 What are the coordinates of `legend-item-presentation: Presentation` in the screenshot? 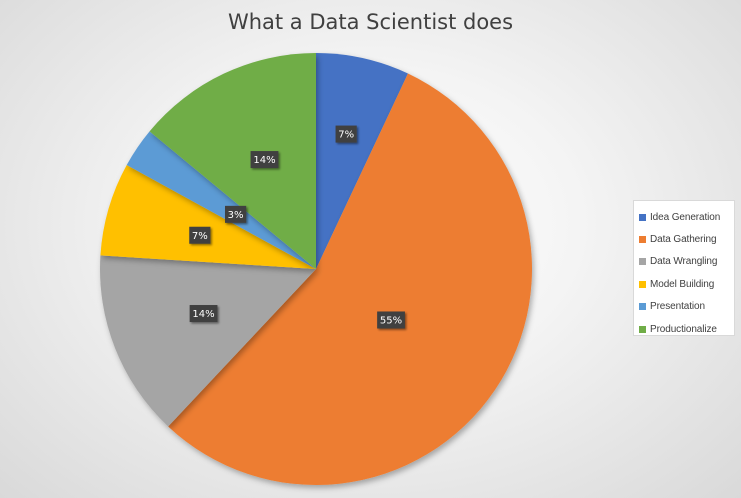 It's located at (684, 307).